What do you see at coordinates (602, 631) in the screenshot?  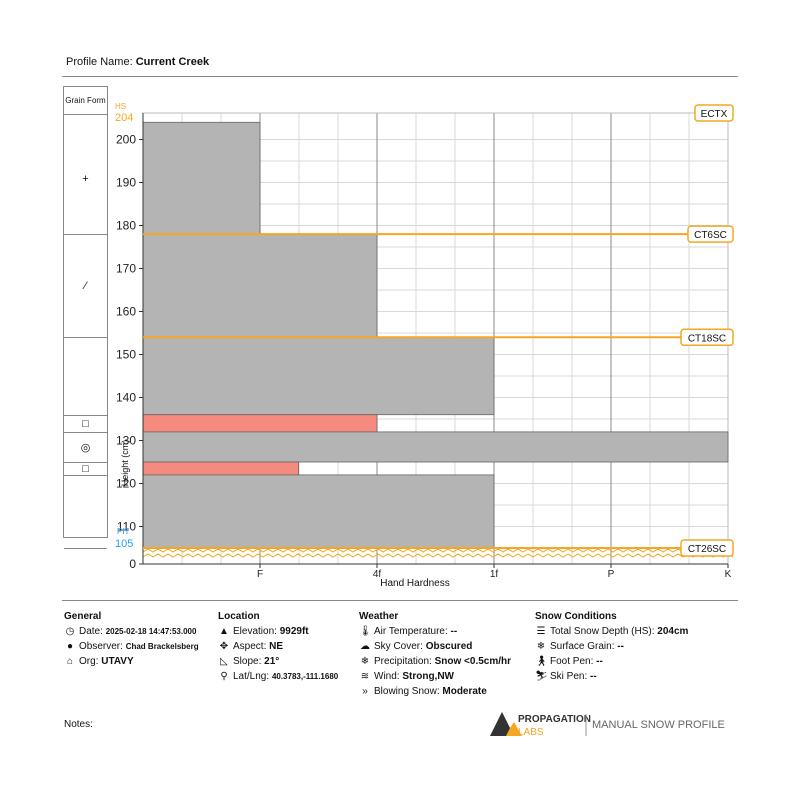 I see `snow-depth-label: Total Snow Depth (HS):` at bounding box center [602, 631].